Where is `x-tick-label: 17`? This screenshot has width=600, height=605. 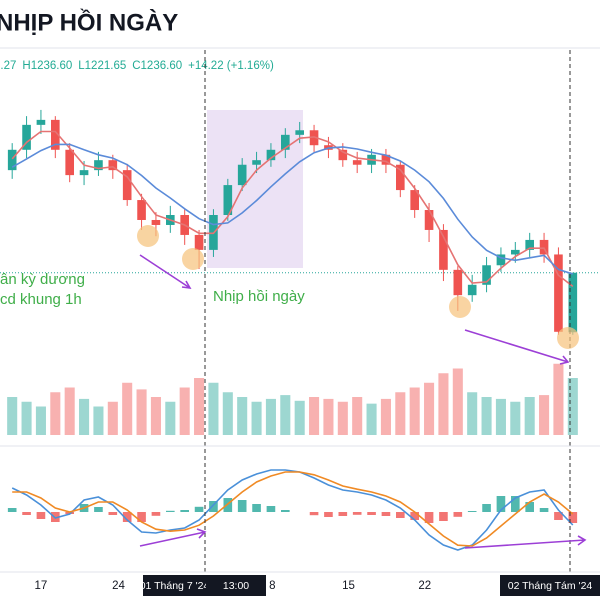
x-tick-label: 17 is located at coordinates (41, 586).